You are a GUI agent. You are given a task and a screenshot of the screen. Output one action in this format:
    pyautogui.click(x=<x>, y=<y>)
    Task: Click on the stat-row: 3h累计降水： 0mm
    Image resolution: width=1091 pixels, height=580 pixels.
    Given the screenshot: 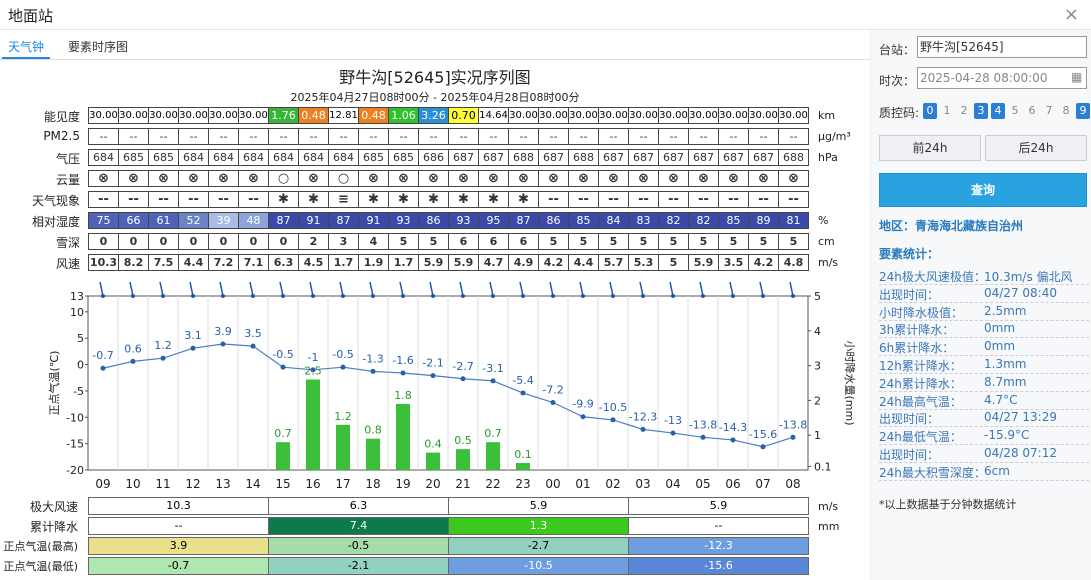 What is the action you would take?
    pyautogui.click(x=984, y=330)
    